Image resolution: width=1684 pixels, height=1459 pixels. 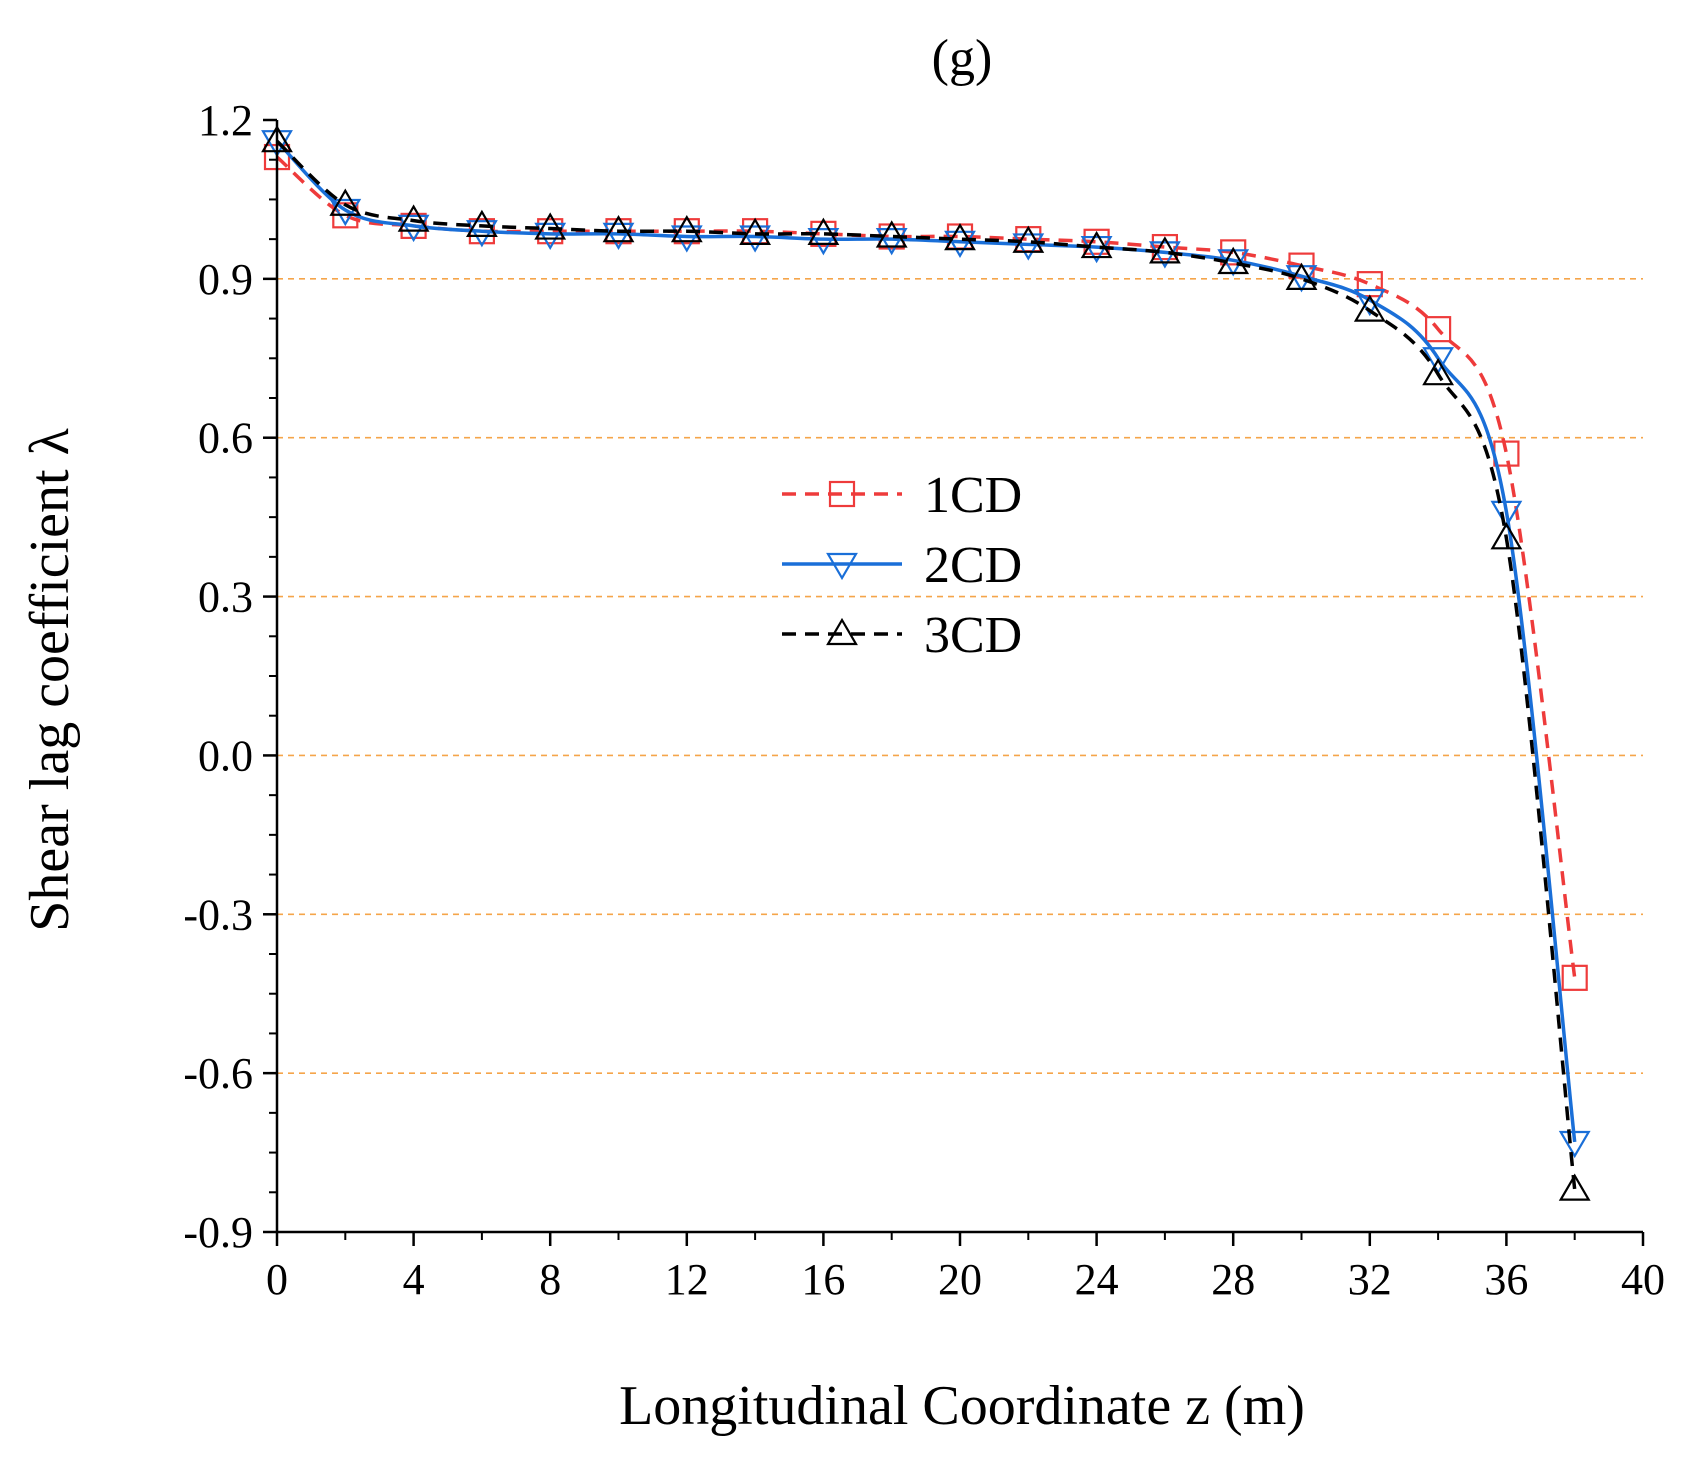 I want to click on legend-label: 1CD, so click(x=973, y=495).